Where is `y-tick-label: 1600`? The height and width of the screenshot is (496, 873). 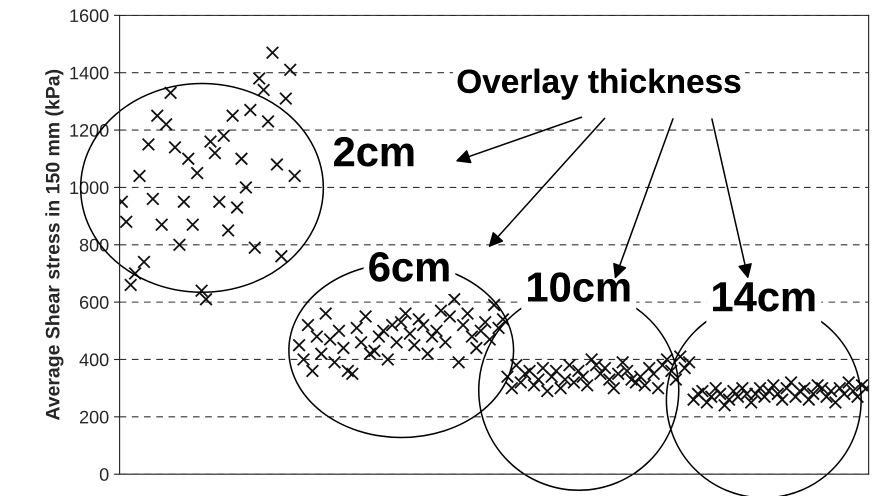
y-tick-label: 1600 is located at coordinates (89, 15).